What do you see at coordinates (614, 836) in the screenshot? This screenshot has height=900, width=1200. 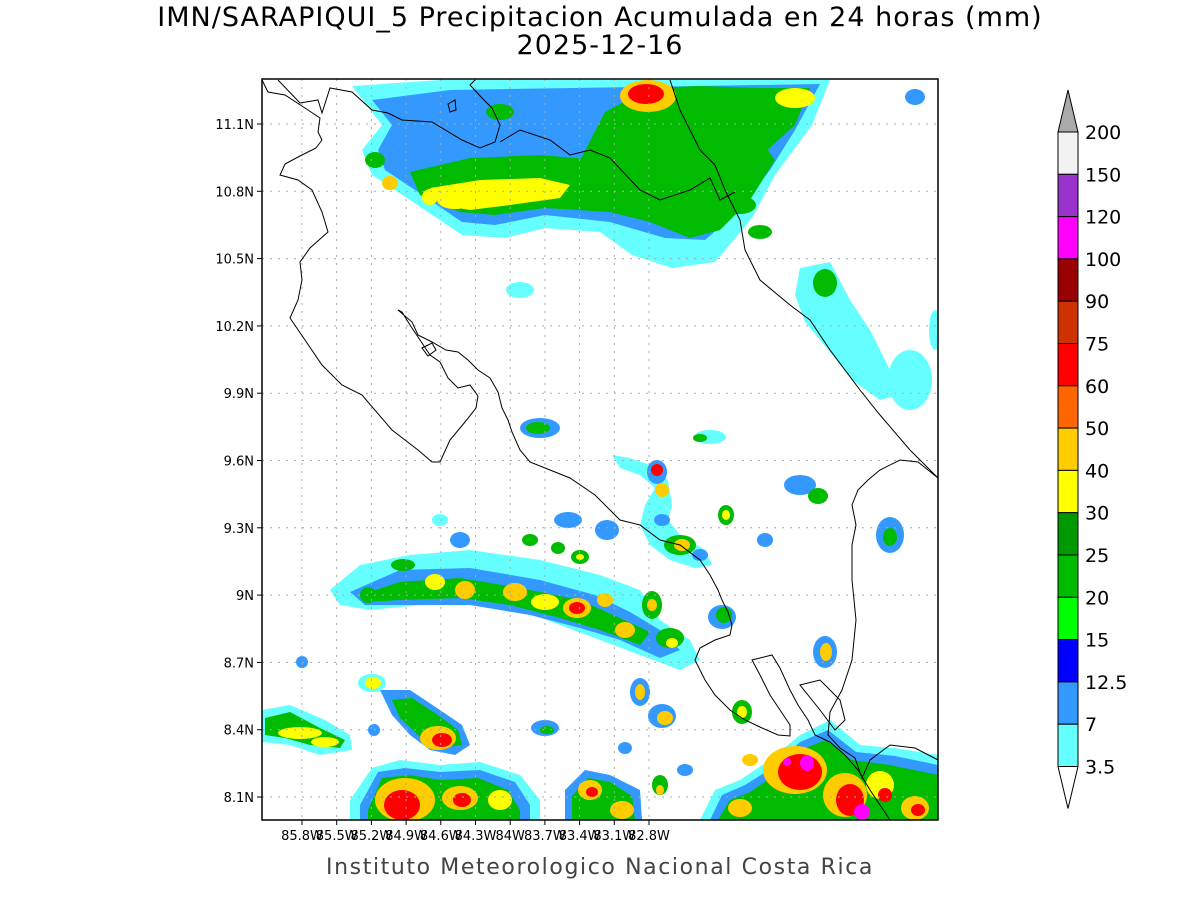 I see `lon-tick-label: 83.1W` at bounding box center [614, 836].